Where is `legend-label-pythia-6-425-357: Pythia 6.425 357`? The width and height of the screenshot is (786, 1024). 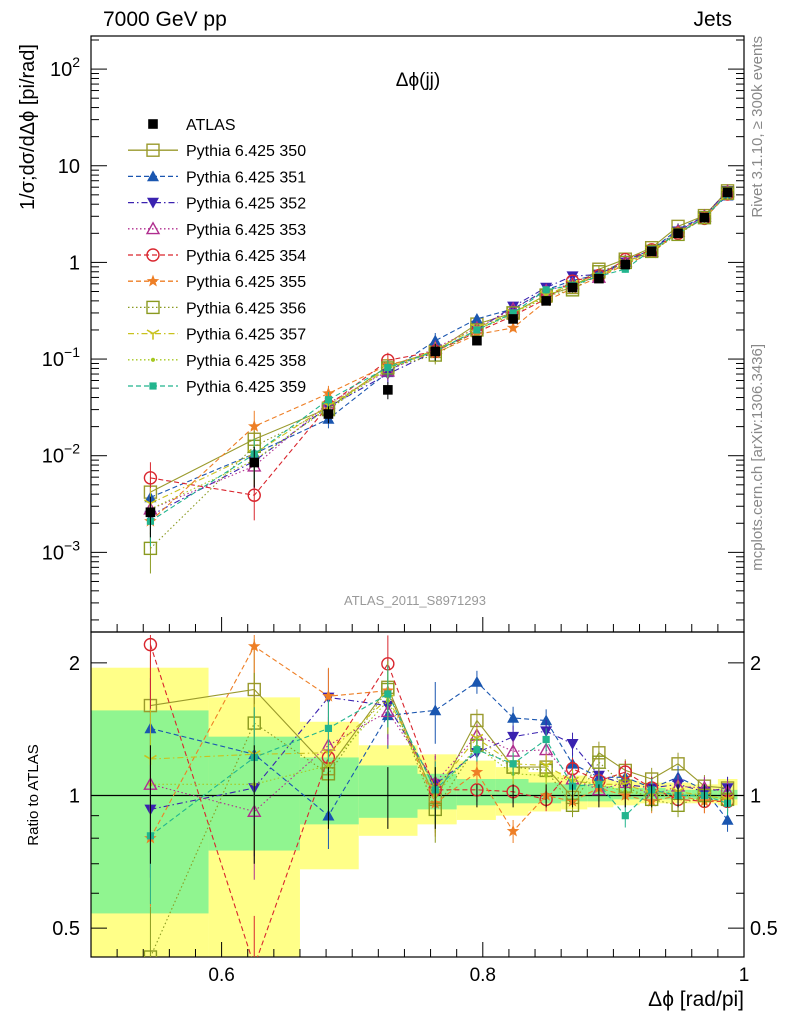
legend-label-pythia-6-425-357: Pythia 6.425 357 is located at coordinates (246, 335).